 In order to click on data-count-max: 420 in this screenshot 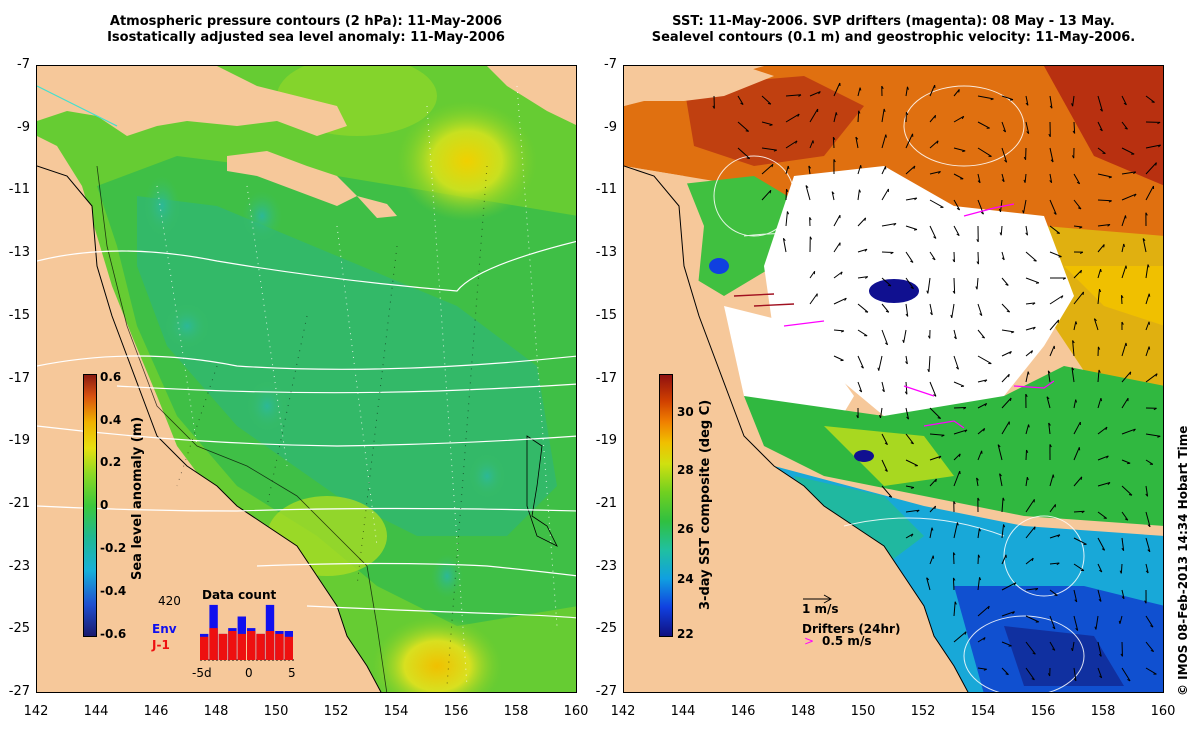, I will do `click(169, 601)`.